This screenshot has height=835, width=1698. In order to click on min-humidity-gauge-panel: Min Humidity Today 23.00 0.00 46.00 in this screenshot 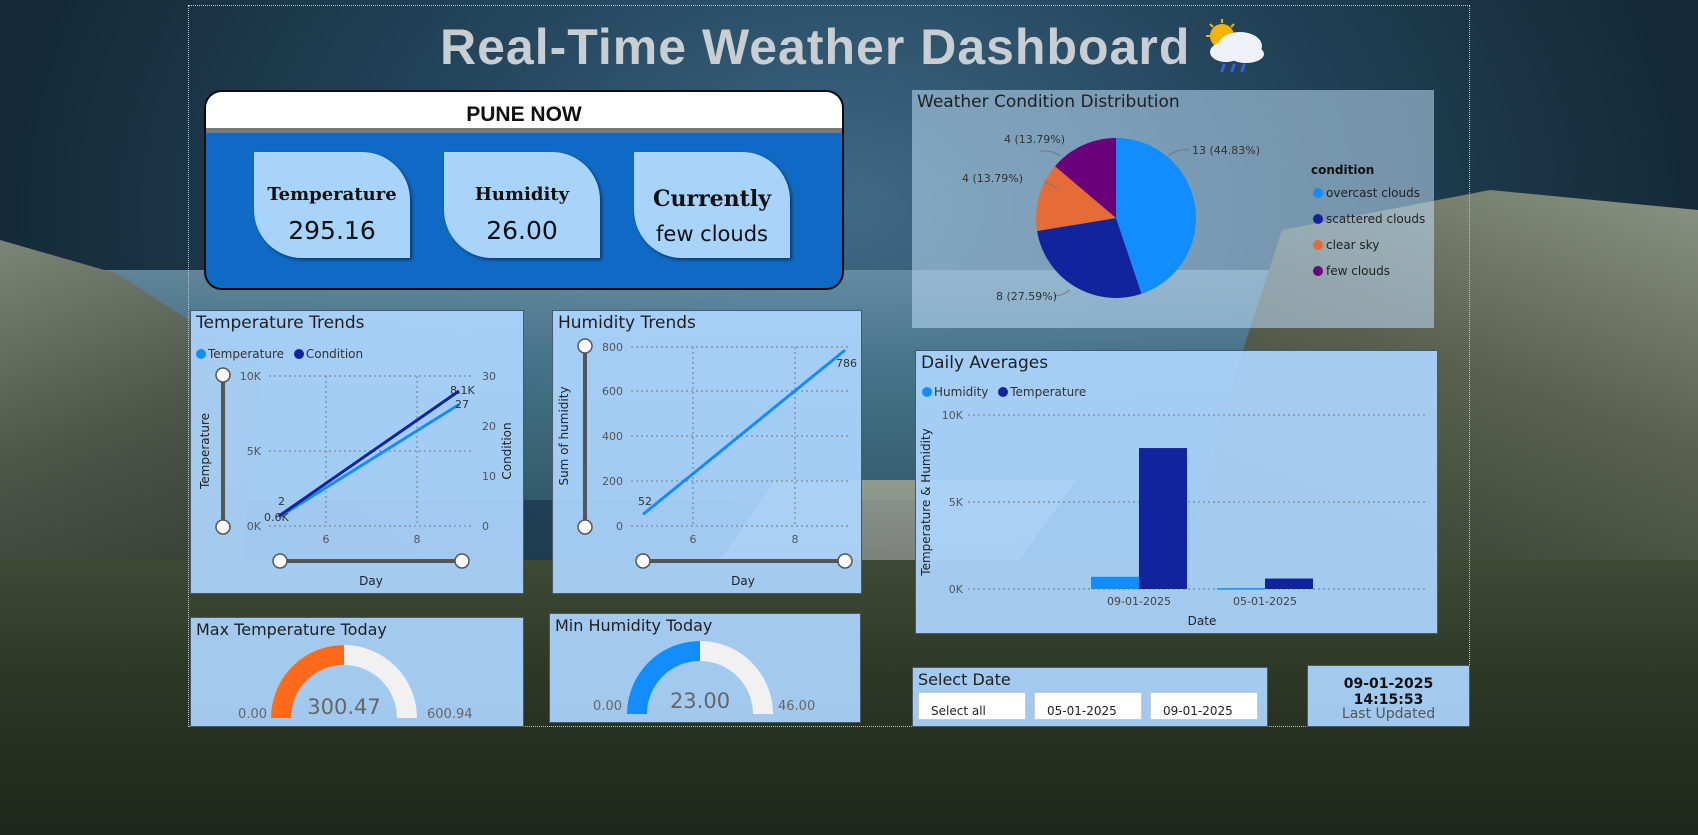, I will do `click(705, 668)`.